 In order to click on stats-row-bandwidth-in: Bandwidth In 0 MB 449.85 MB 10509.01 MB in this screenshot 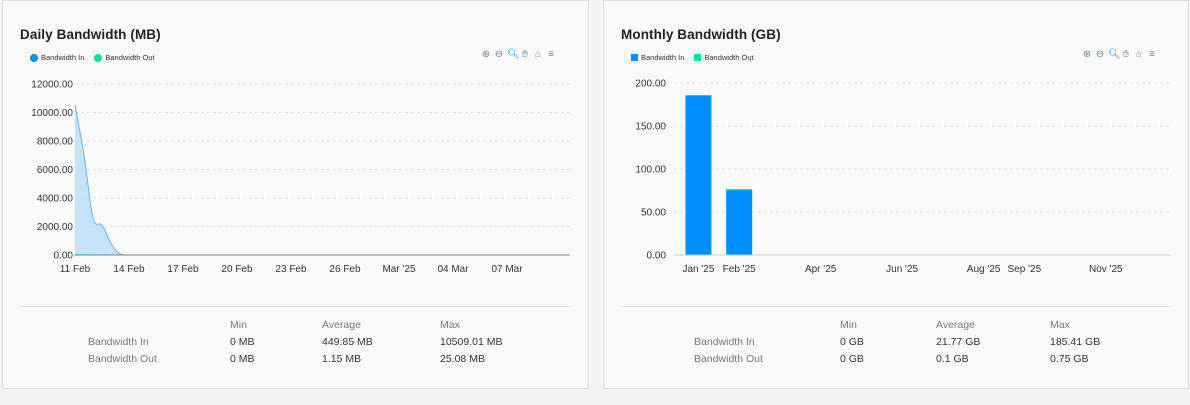, I will do `click(295, 341)`.